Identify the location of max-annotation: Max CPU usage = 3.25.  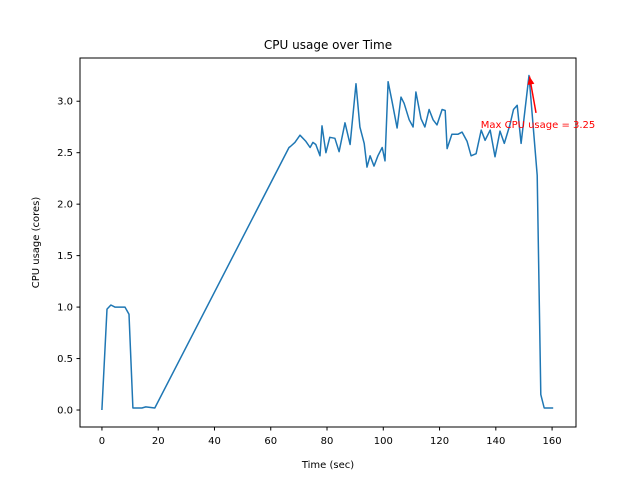
(538, 103).